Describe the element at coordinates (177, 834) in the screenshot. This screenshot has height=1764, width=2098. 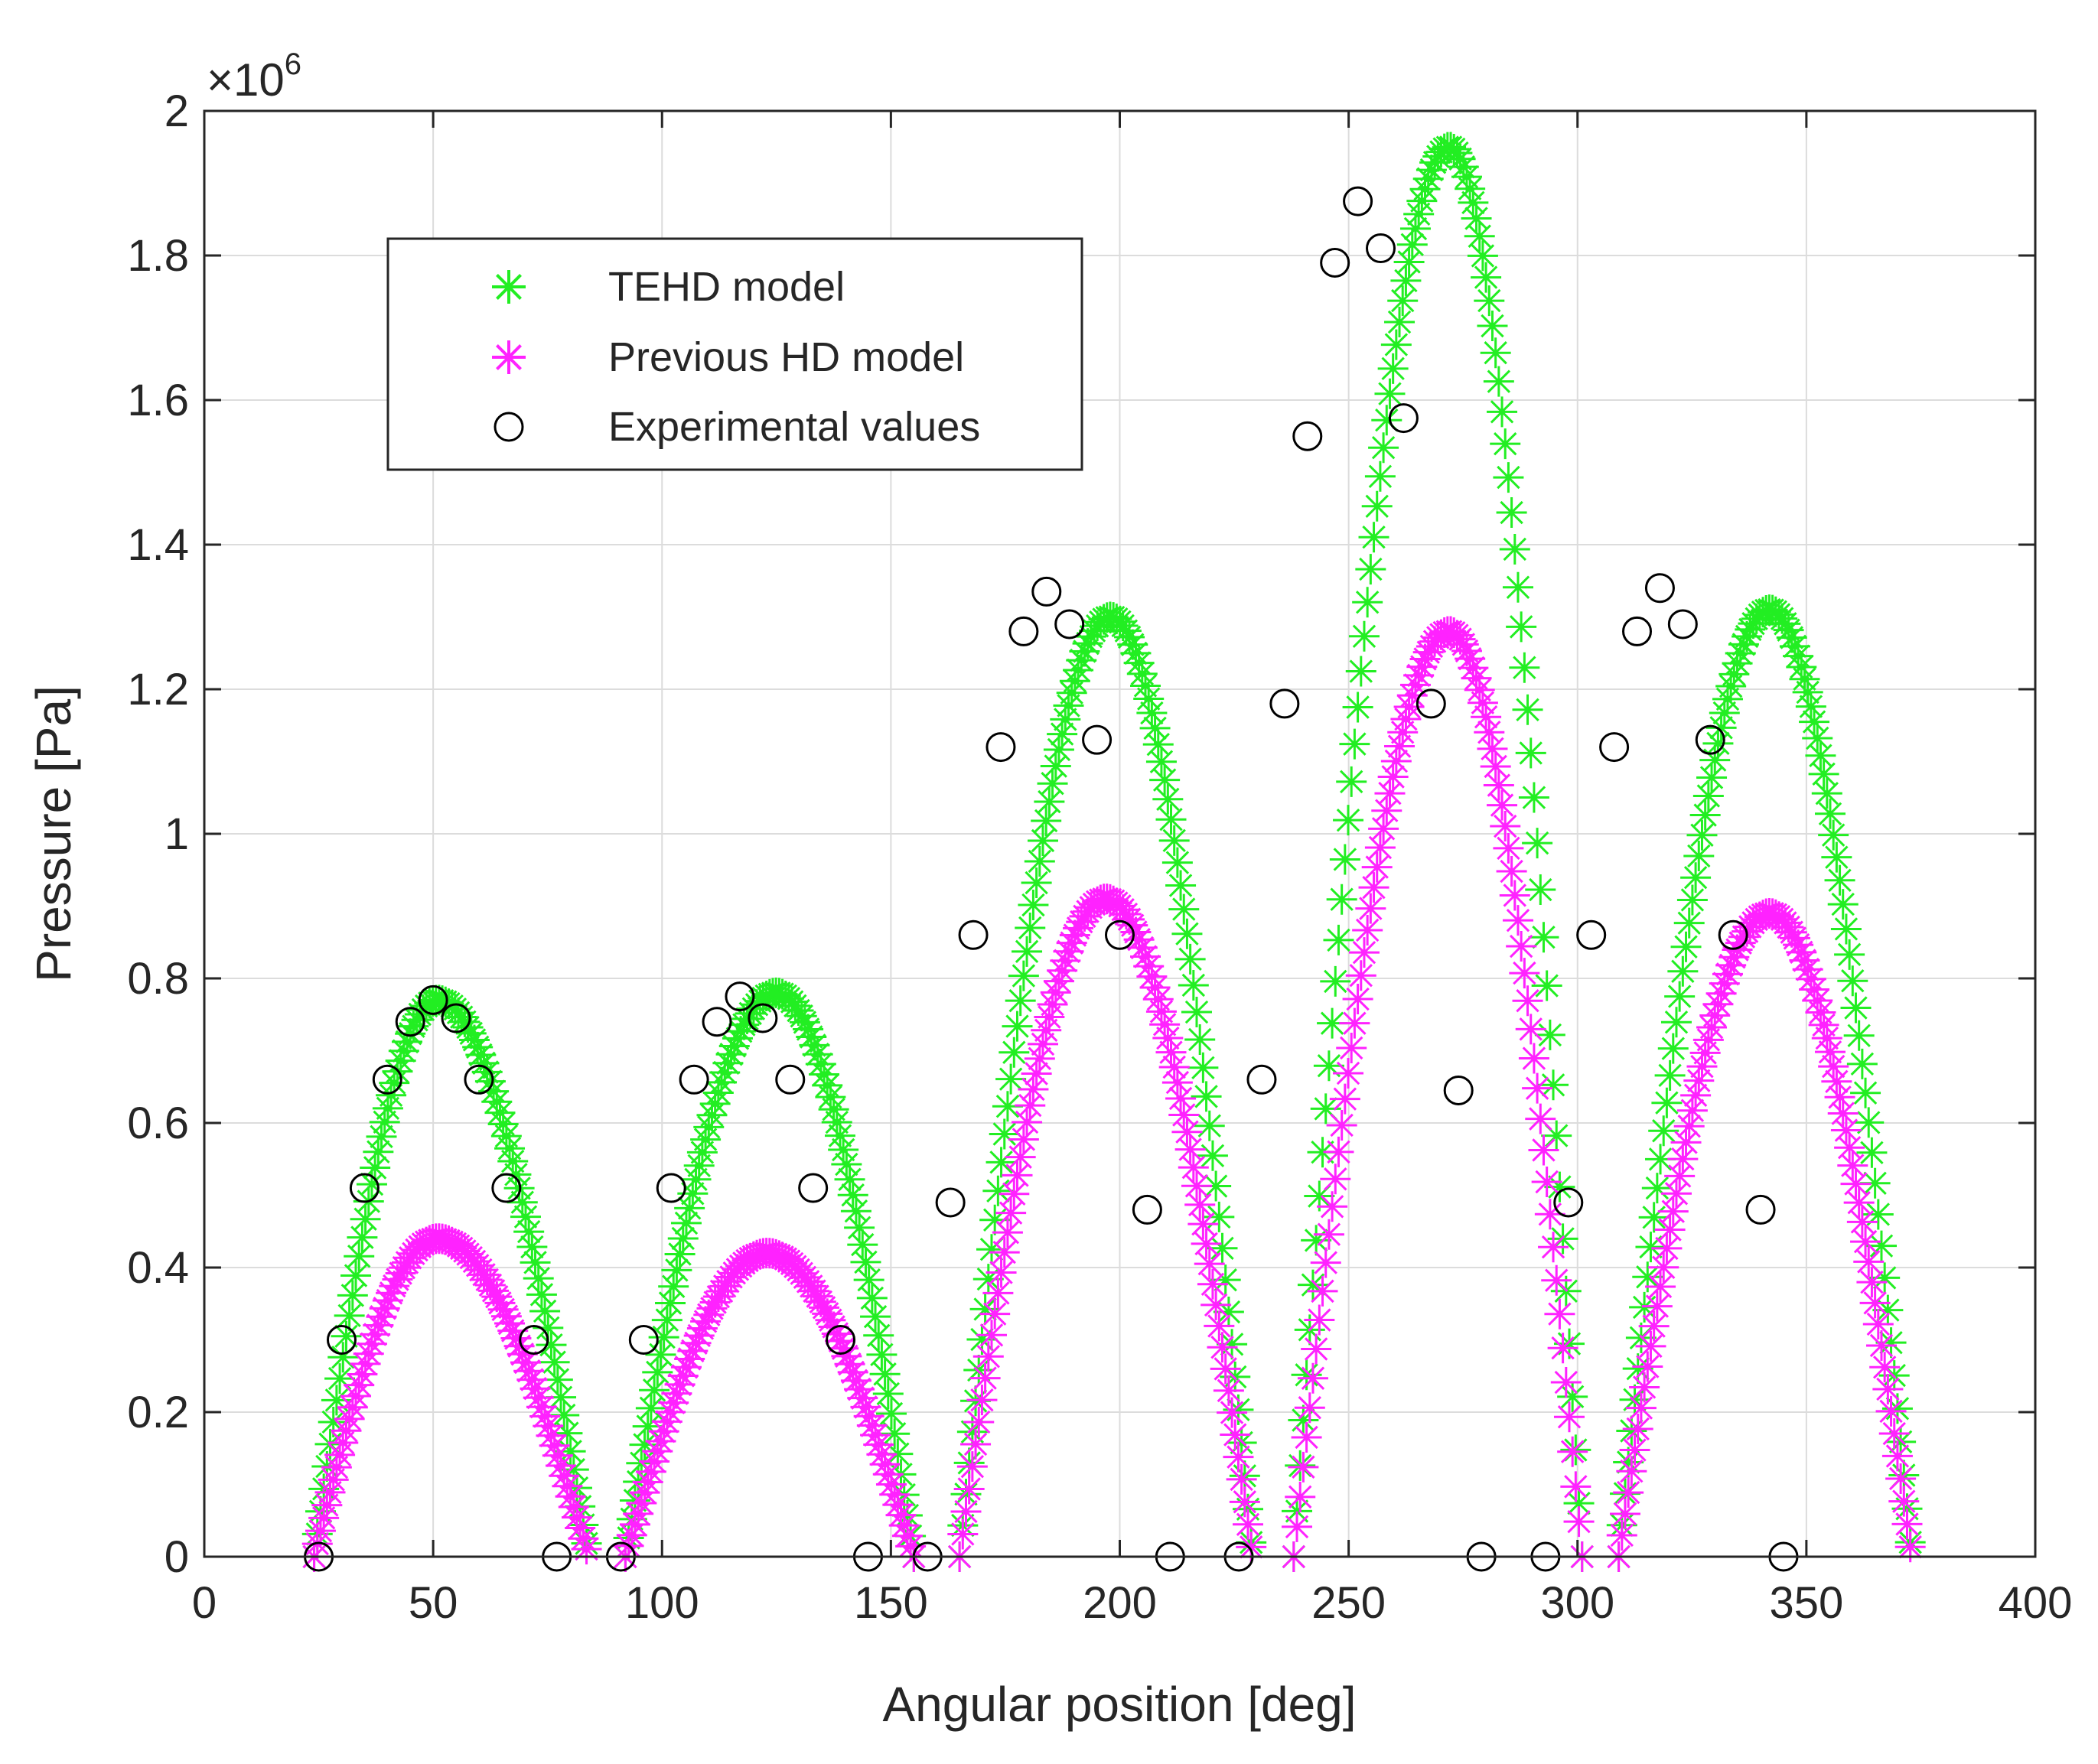
I see `y-tick-label: 1` at that location.